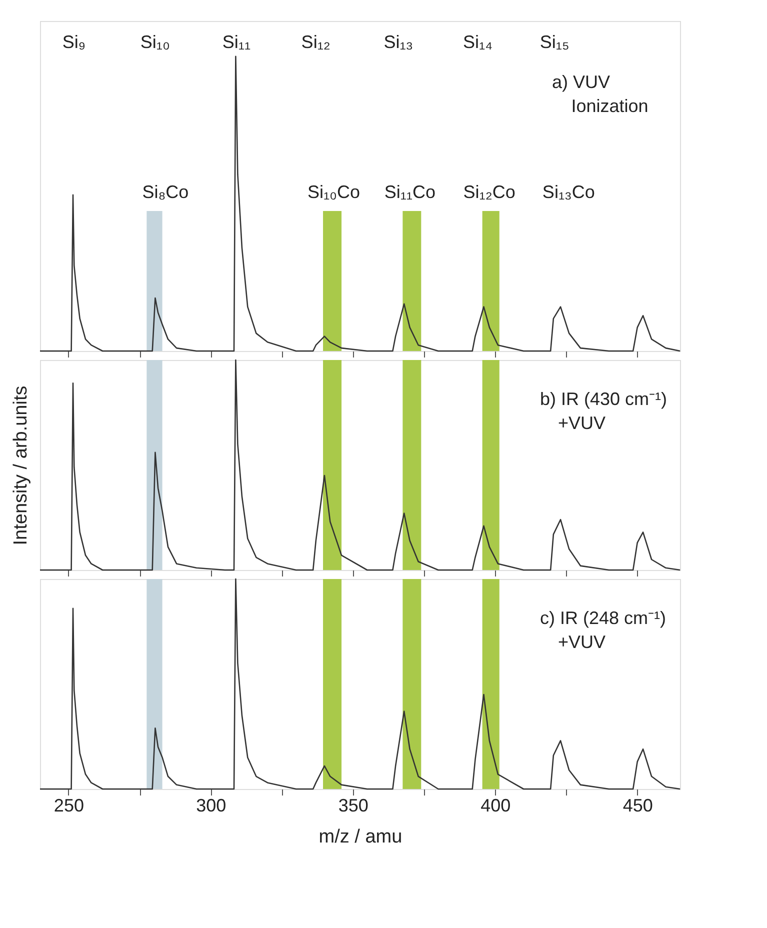 This screenshot has height=928, width=767. I want to click on text: Si₉, so click(74, 42).